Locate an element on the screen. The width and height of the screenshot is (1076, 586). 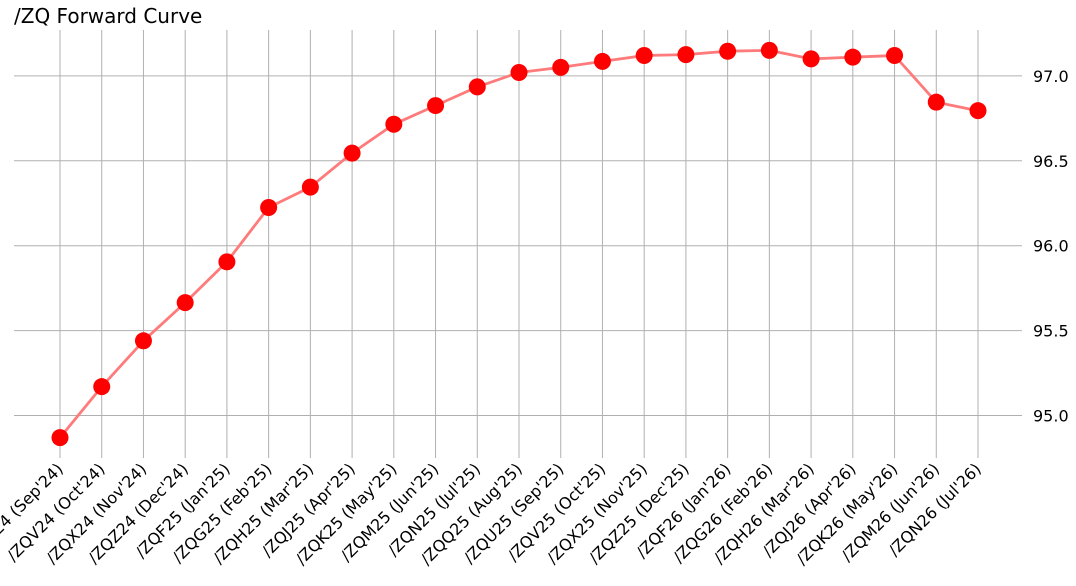
y-tick-label: 96.5 is located at coordinates (1051, 161).